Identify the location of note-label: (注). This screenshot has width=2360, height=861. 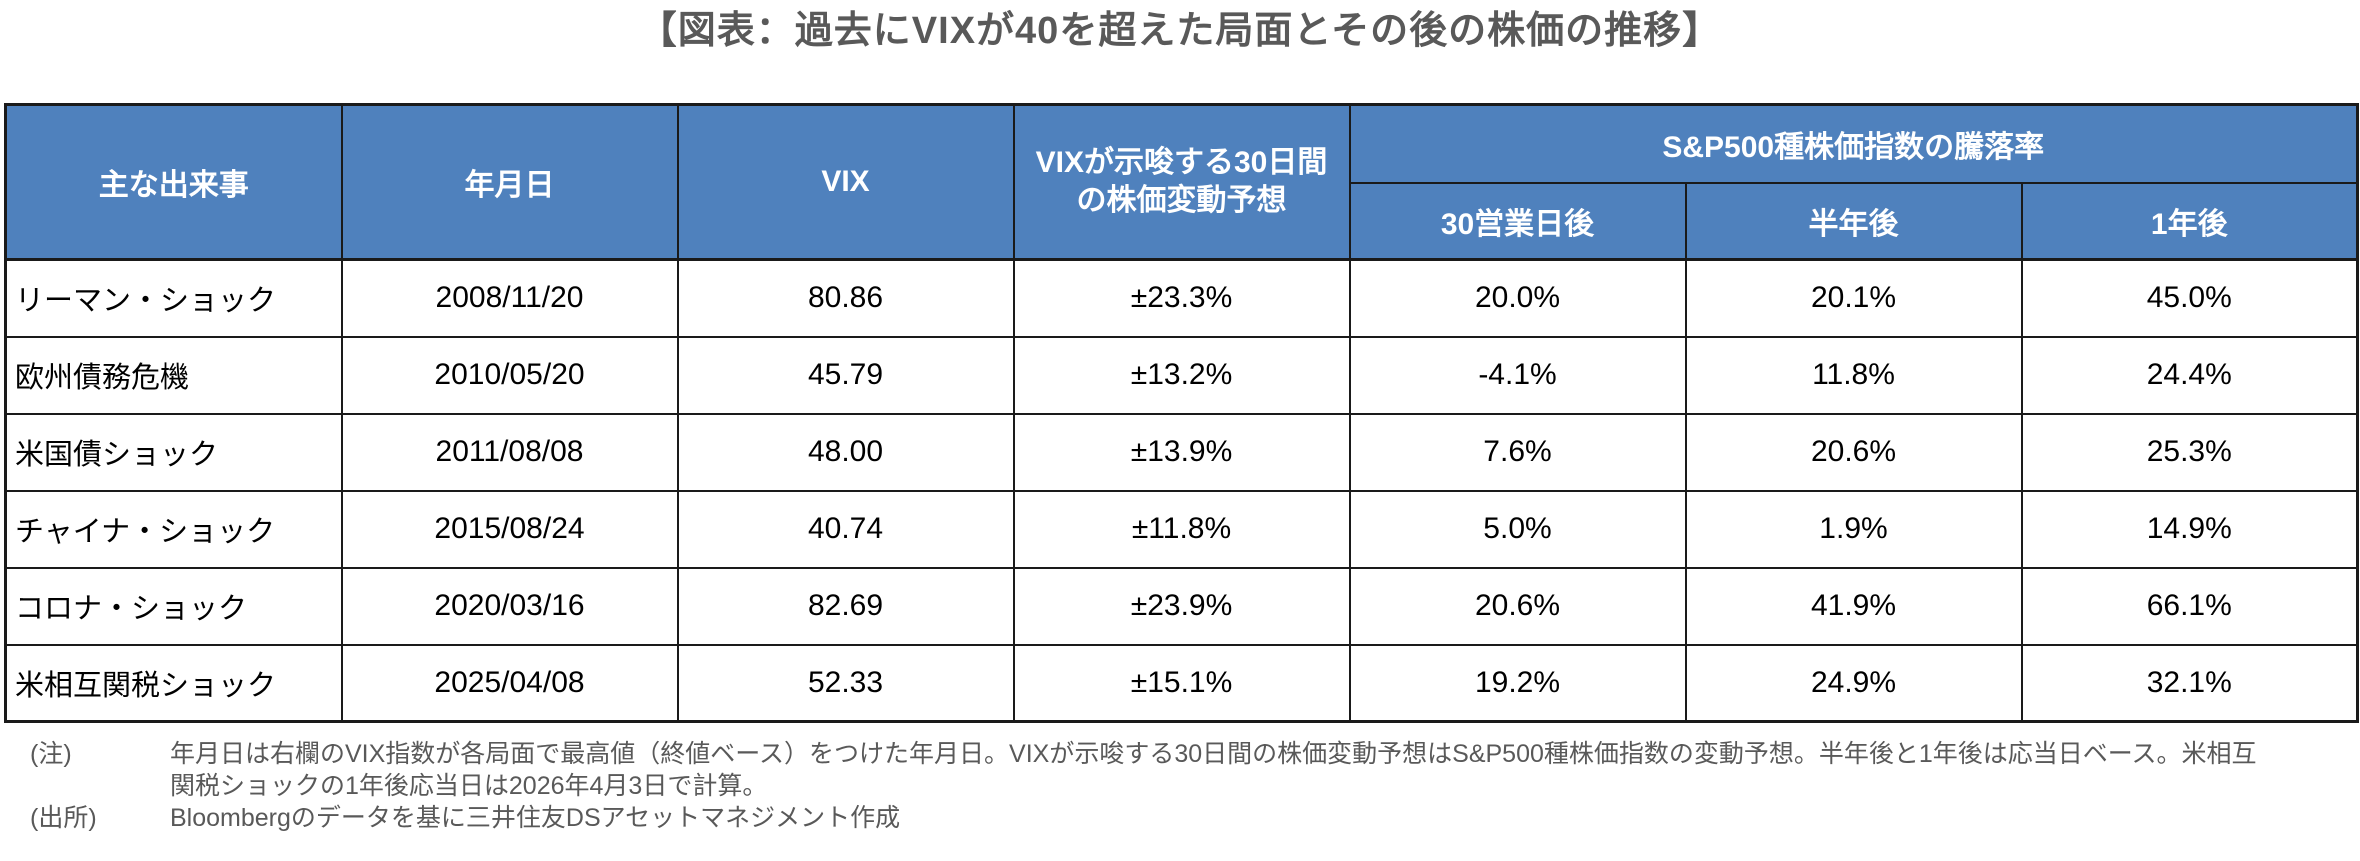
(51, 754).